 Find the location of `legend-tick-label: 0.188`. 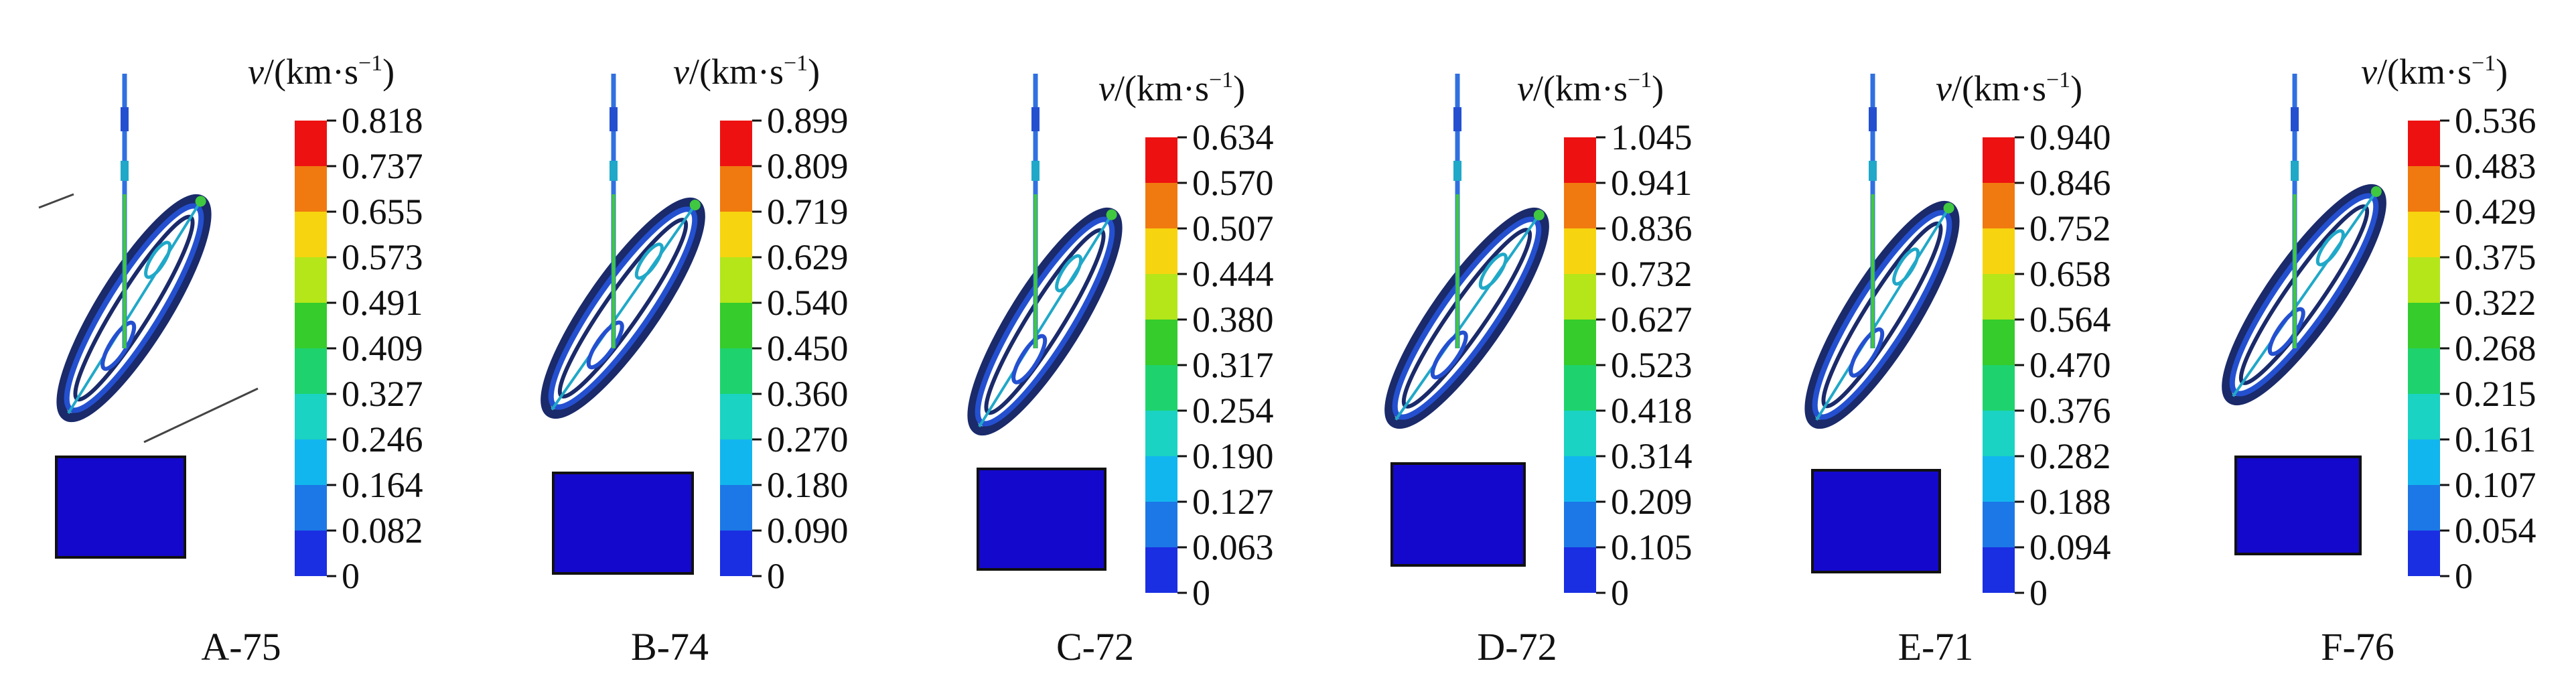

legend-tick-label: 0.188 is located at coordinates (2070, 502).